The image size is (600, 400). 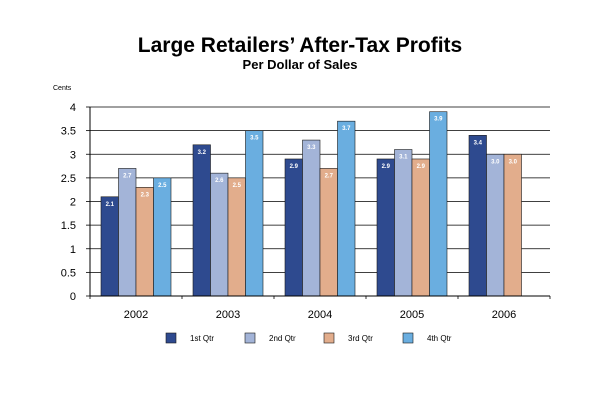 I want to click on y-axis-ticks: 0 0.5 1 1.5 2 2.5 3 3.5 4, so click(x=75, y=202).